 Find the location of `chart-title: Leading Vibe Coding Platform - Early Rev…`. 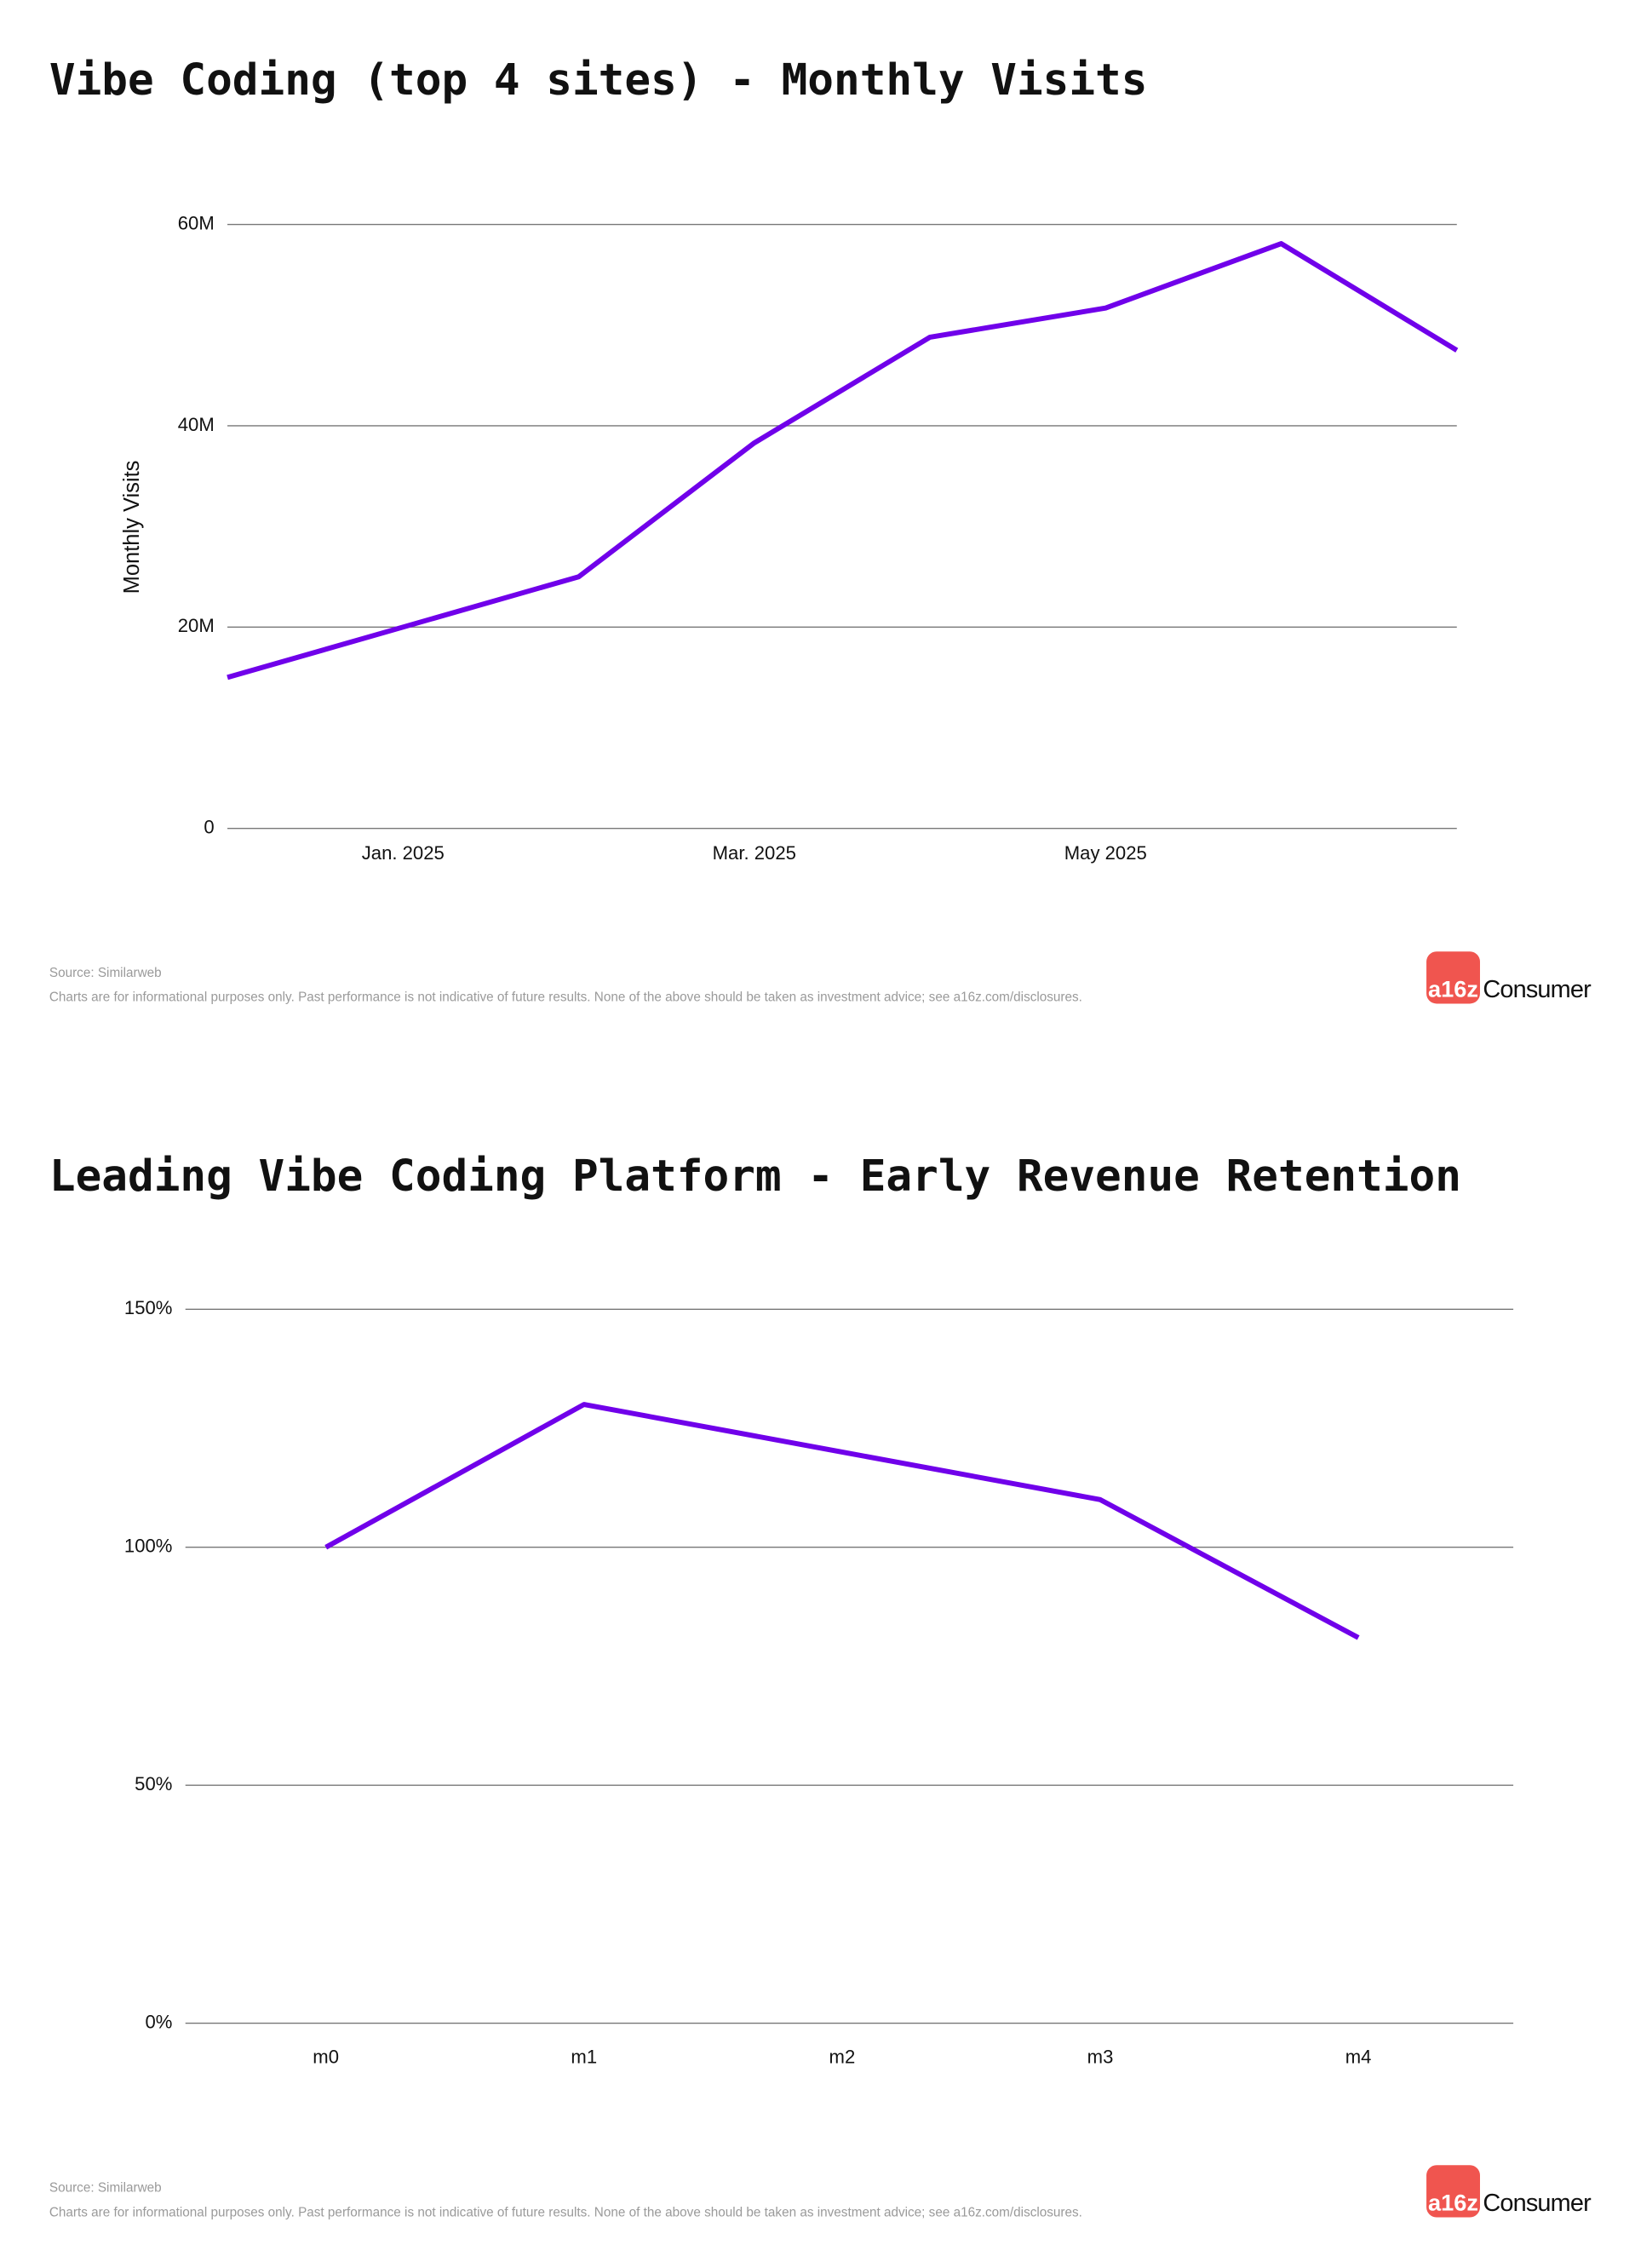

chart-title: Leading Vibe Coding Platform - Early Rev… is located at coordinates (755, 1176).